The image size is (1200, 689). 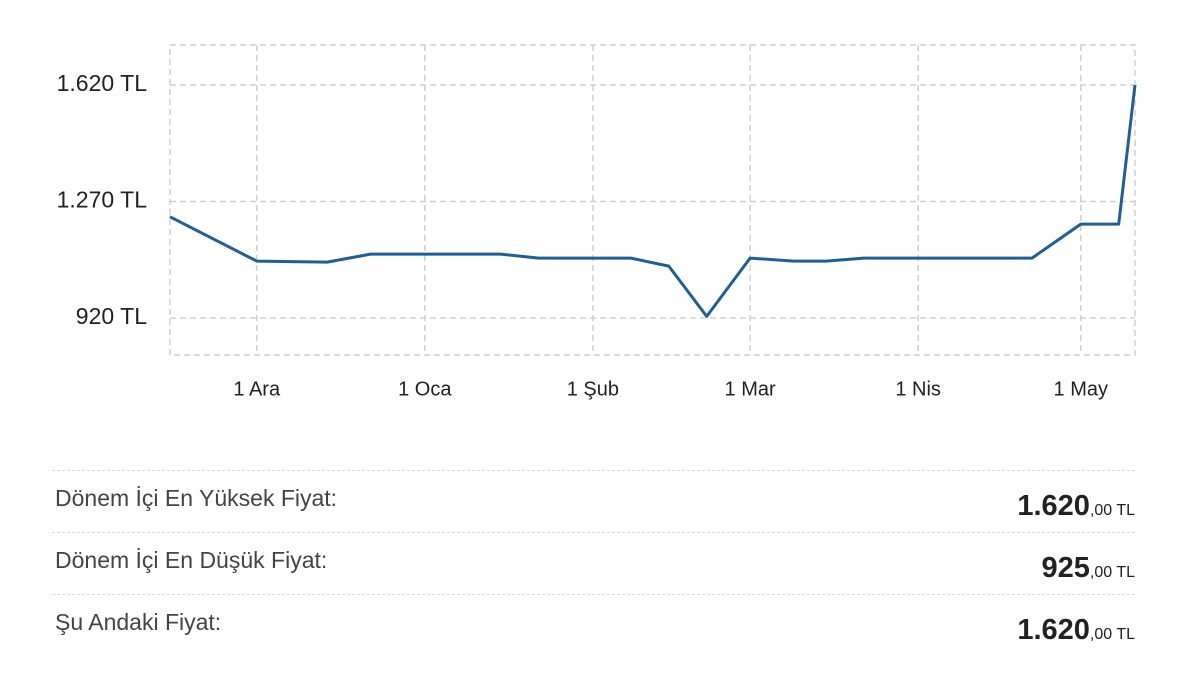 I want to click on y-tick-label: 1.270 TL, so click(x=102, y=200).